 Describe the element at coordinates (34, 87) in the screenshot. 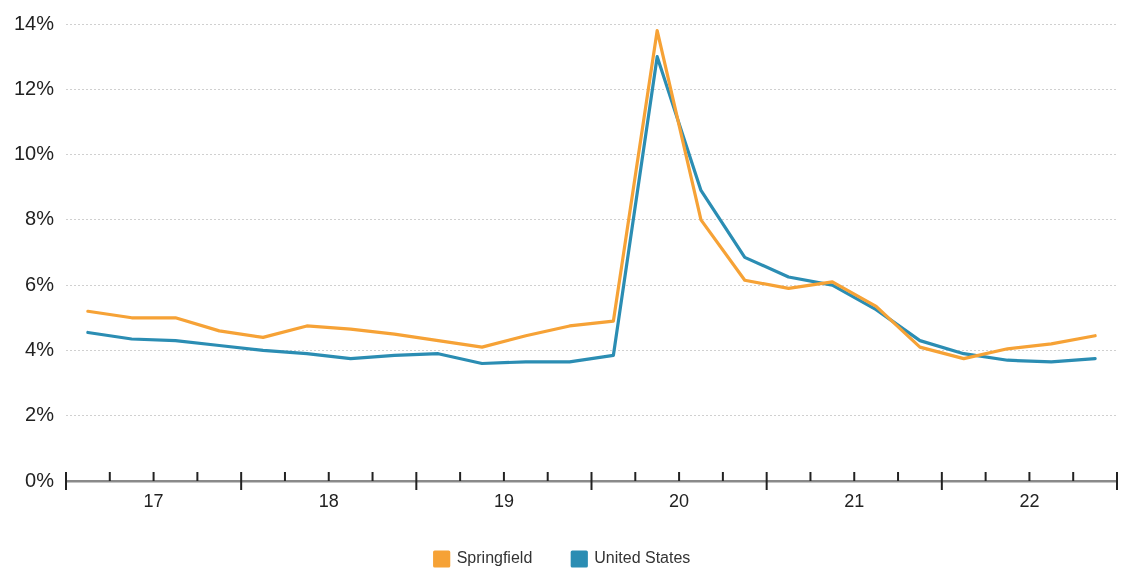

I see `y-tick-label: 12%` at that location.